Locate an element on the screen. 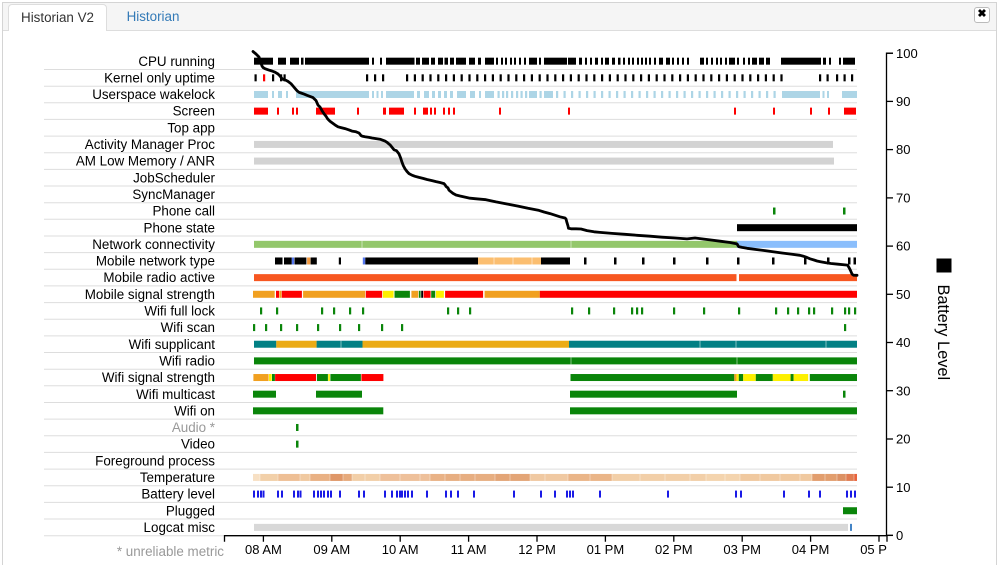 This screenshot has height=565, width=1004. svg-text: Wifi on is located at coordinates (194, 410).